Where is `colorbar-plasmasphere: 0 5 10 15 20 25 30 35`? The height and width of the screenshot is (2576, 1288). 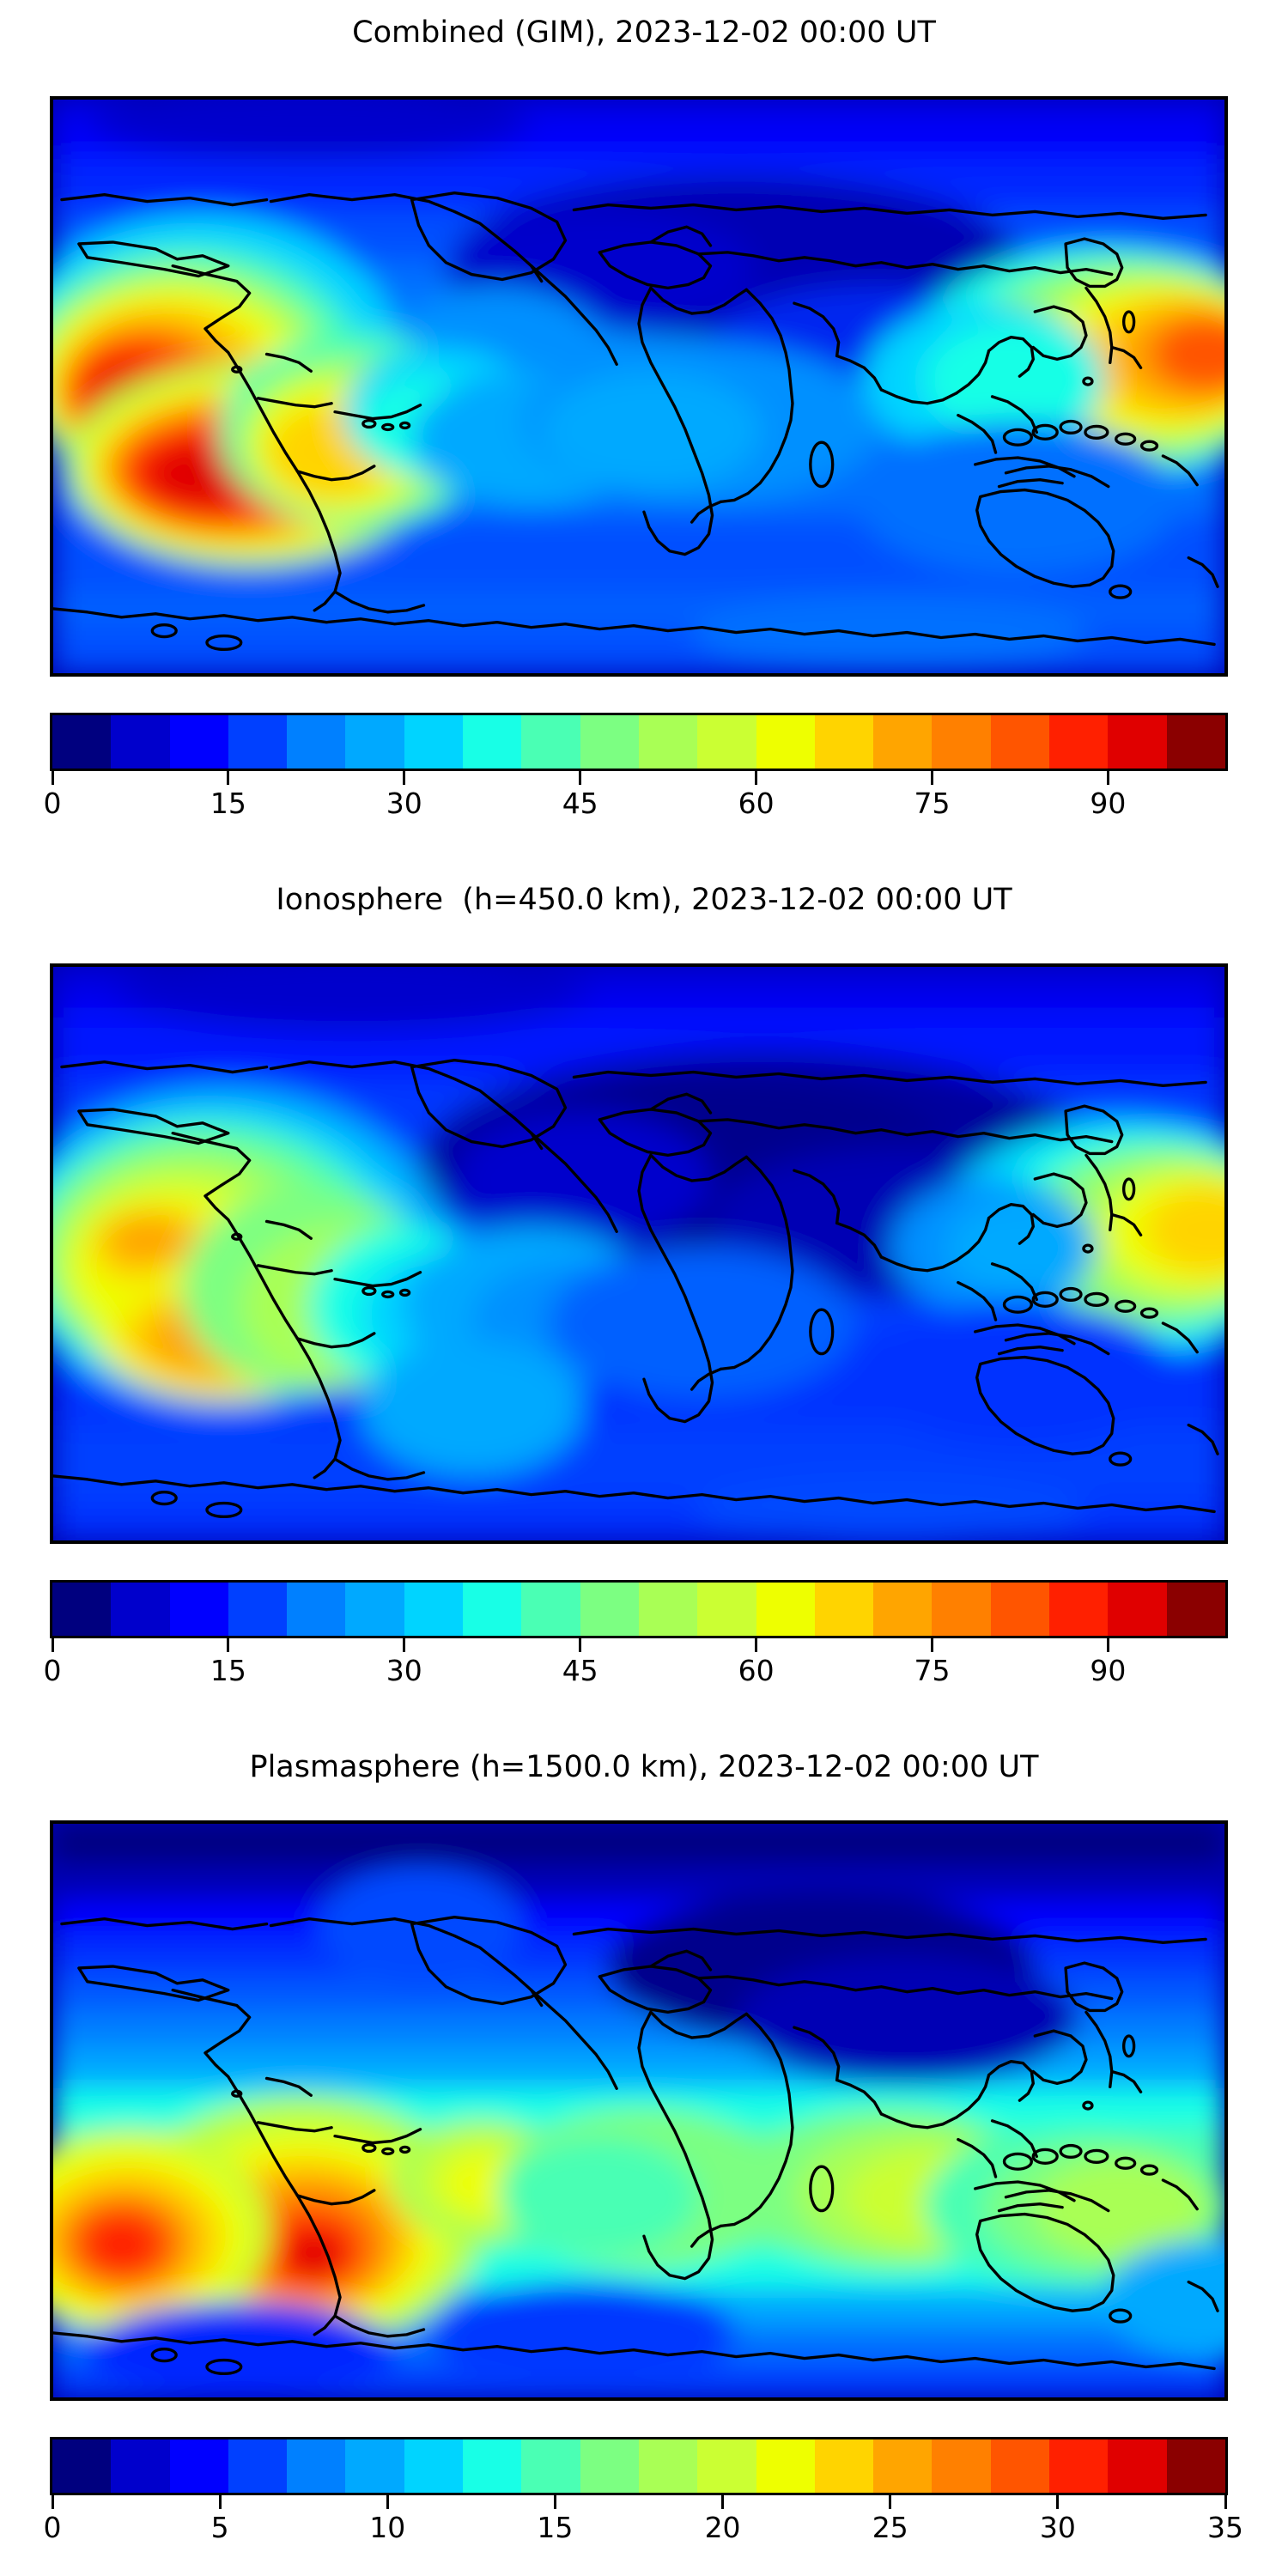 colorbar-plasmasphere: 0 5 10 15 20 25 30 35 is located at coordinates (643, 2497).